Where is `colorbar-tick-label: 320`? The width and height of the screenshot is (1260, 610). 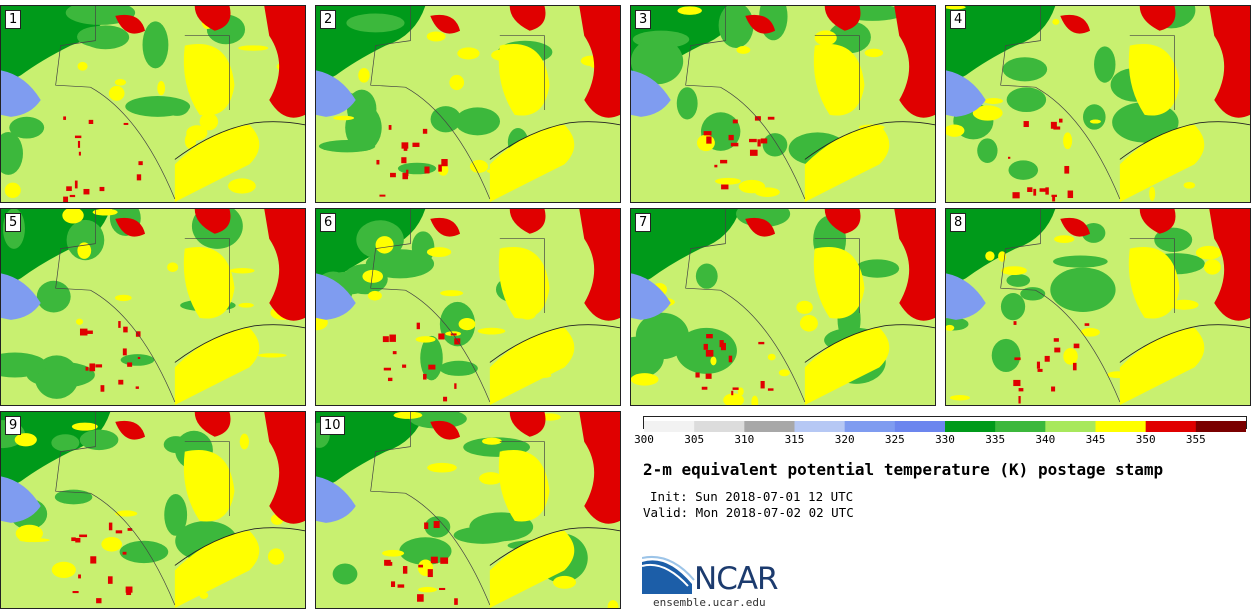 colorbar-tick-label: 320 is located at coordinates (844, 439).